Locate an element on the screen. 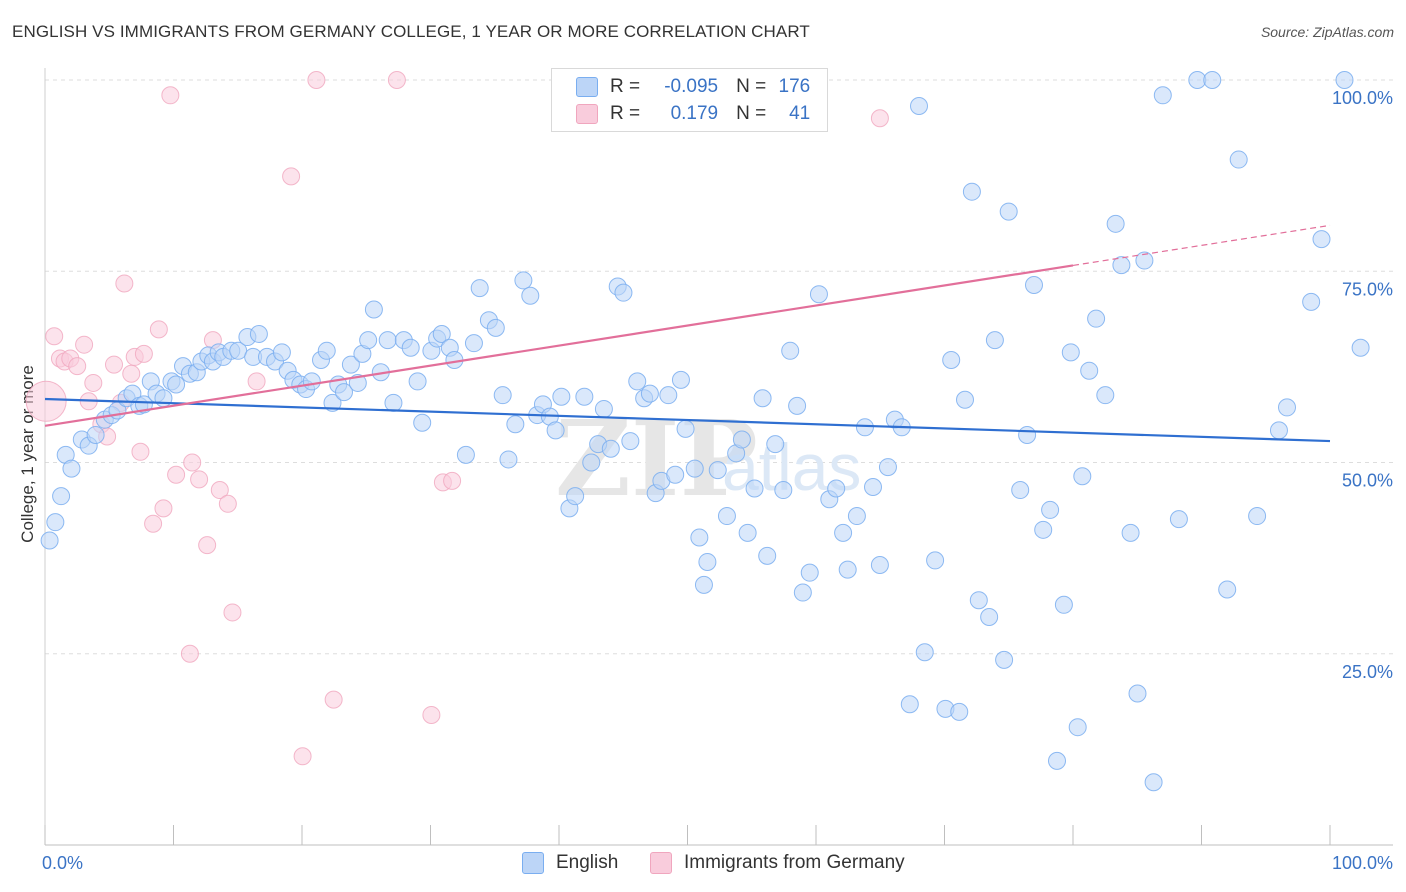 The height and width of the screenshot is (892, 1406). x-tick-label-0: 0.0% is located at coordinates (62, 863).